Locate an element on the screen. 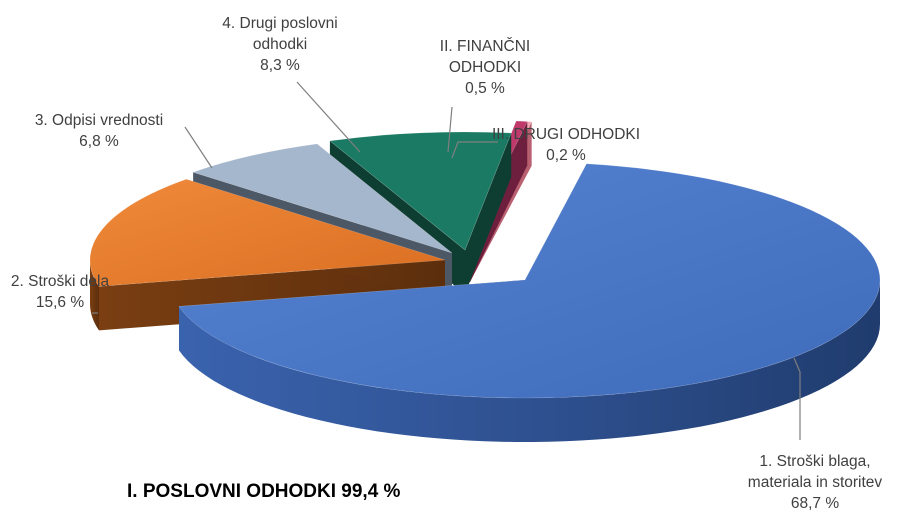  slice-label-s2: 2. Stroški dela 15,6 % is located at coordinates (60, 292).